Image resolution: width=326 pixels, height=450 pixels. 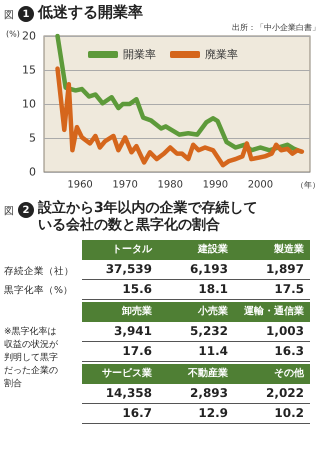 What do you see at coordinates (209, 393) in the screenshot?
I see `text: 2,893` at bounding box center [209, 393].